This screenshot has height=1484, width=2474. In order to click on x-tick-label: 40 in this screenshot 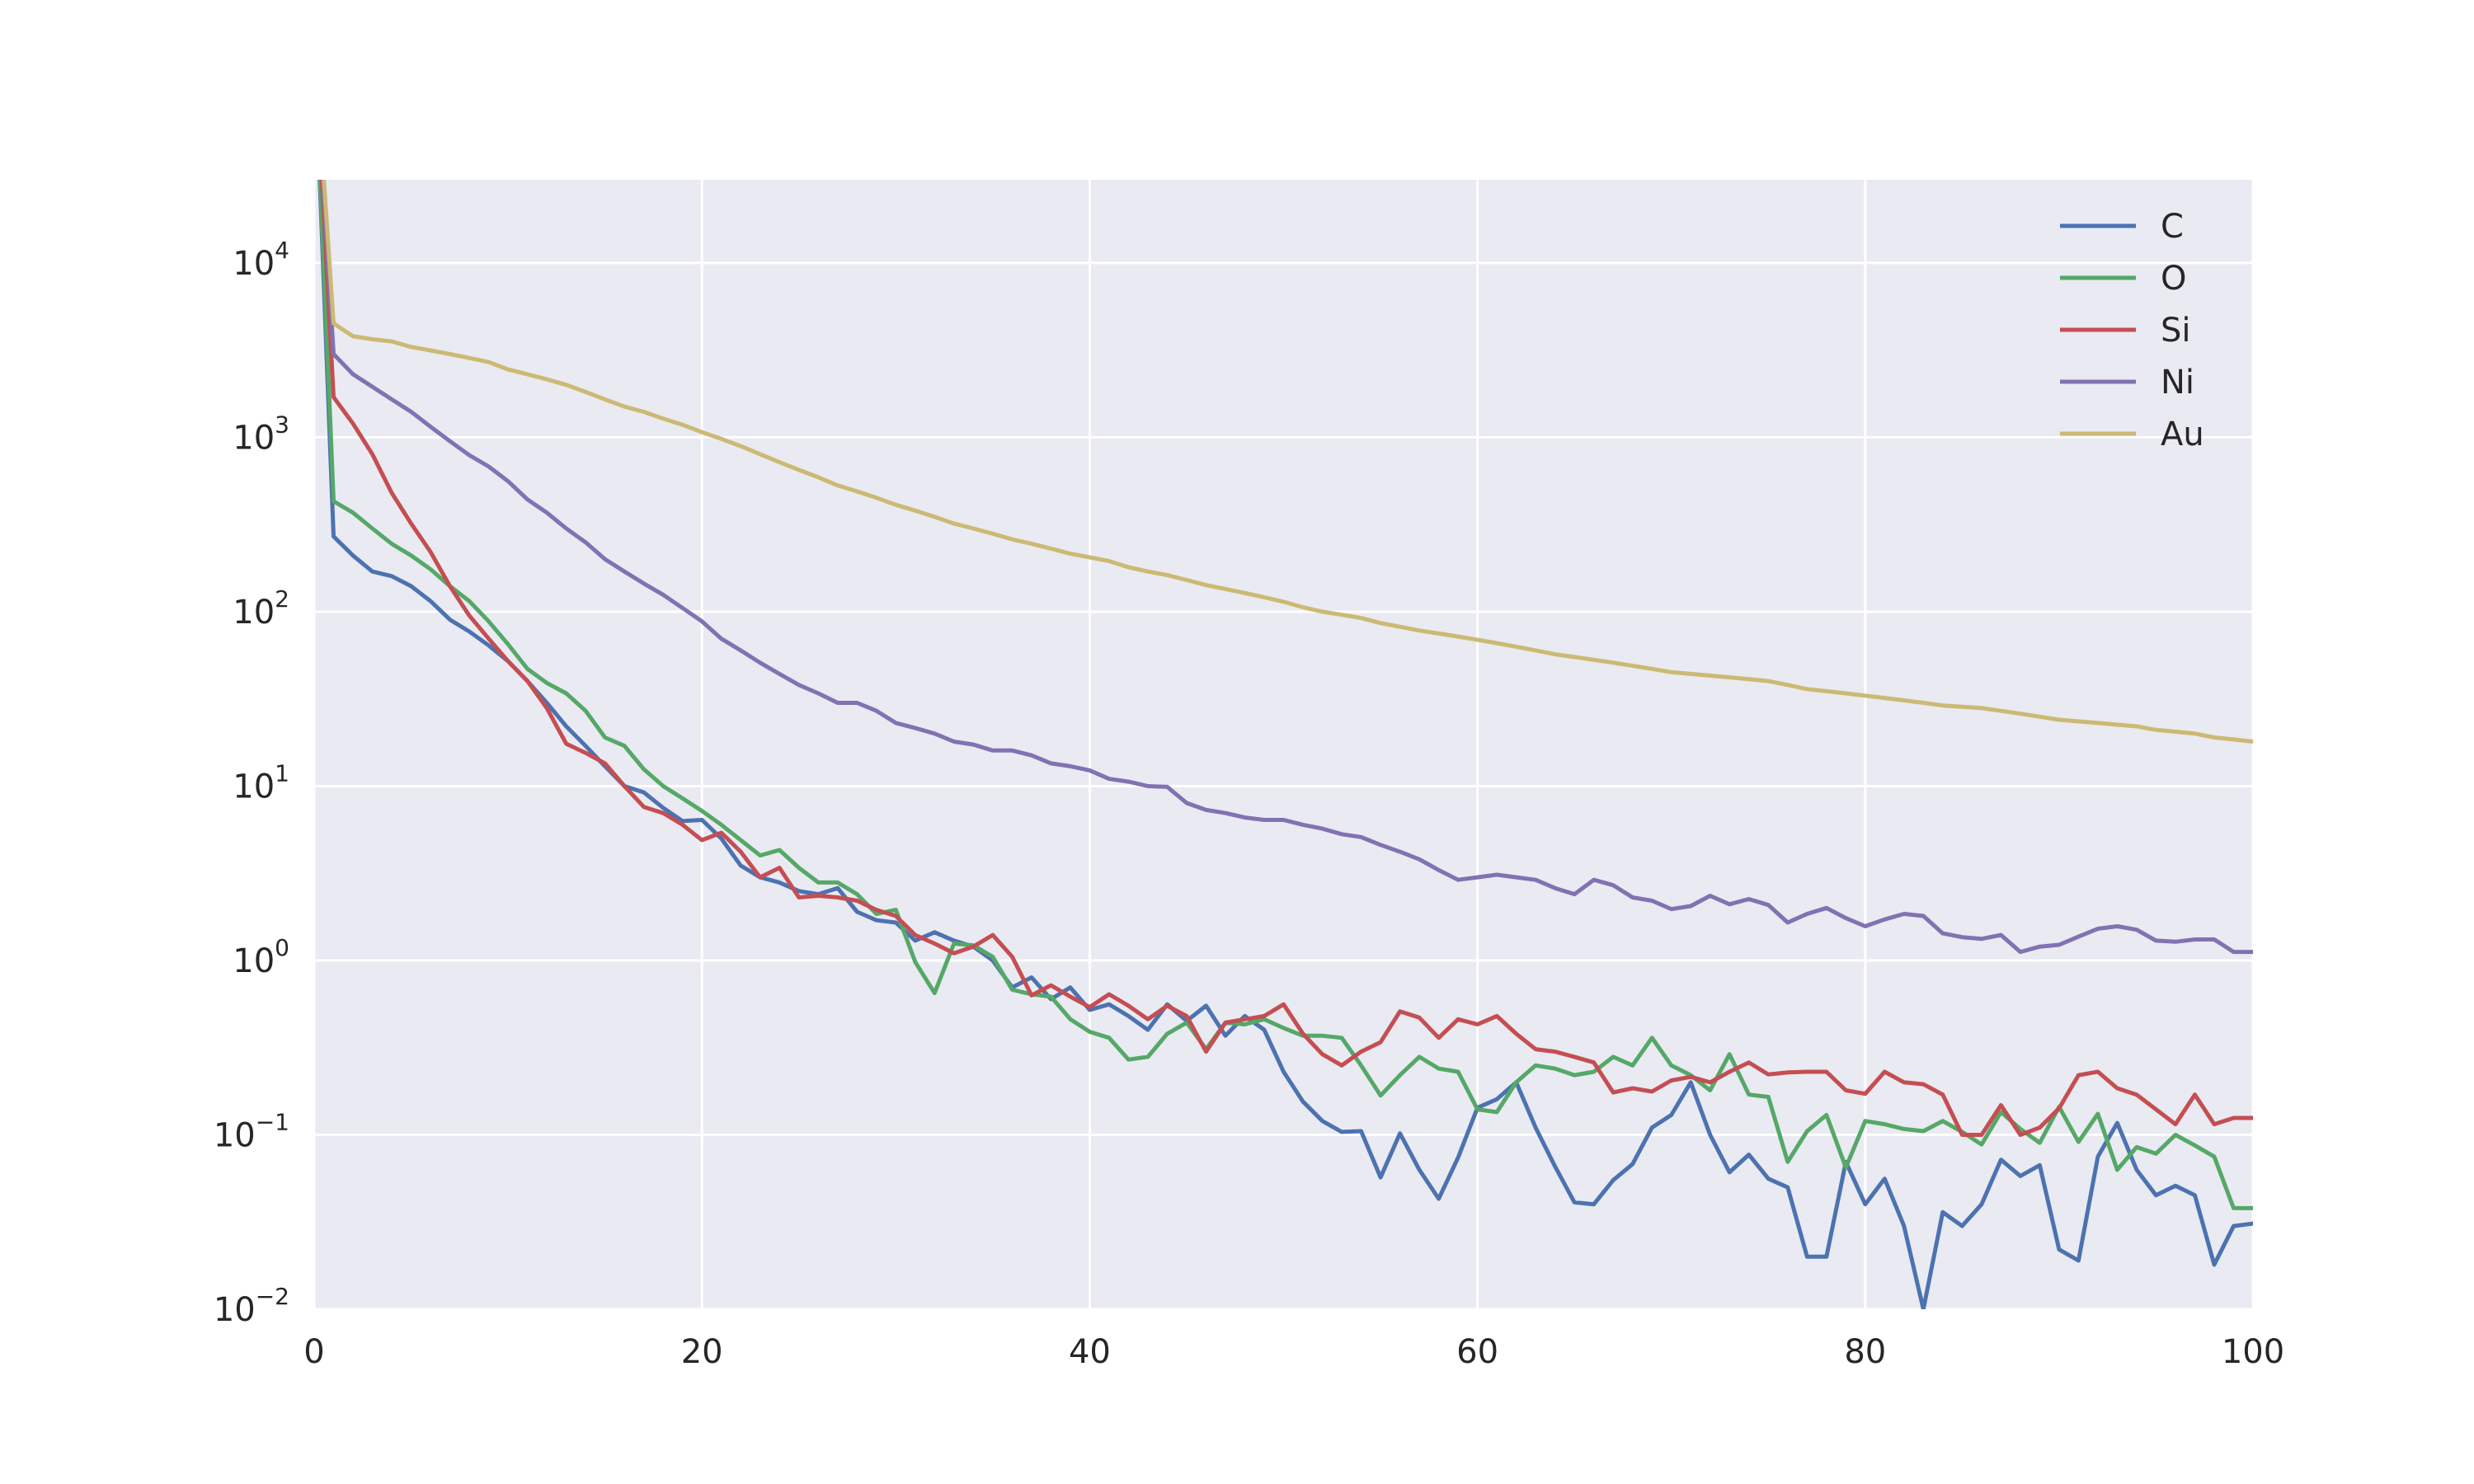, I will do `click(1090, 1352)`.